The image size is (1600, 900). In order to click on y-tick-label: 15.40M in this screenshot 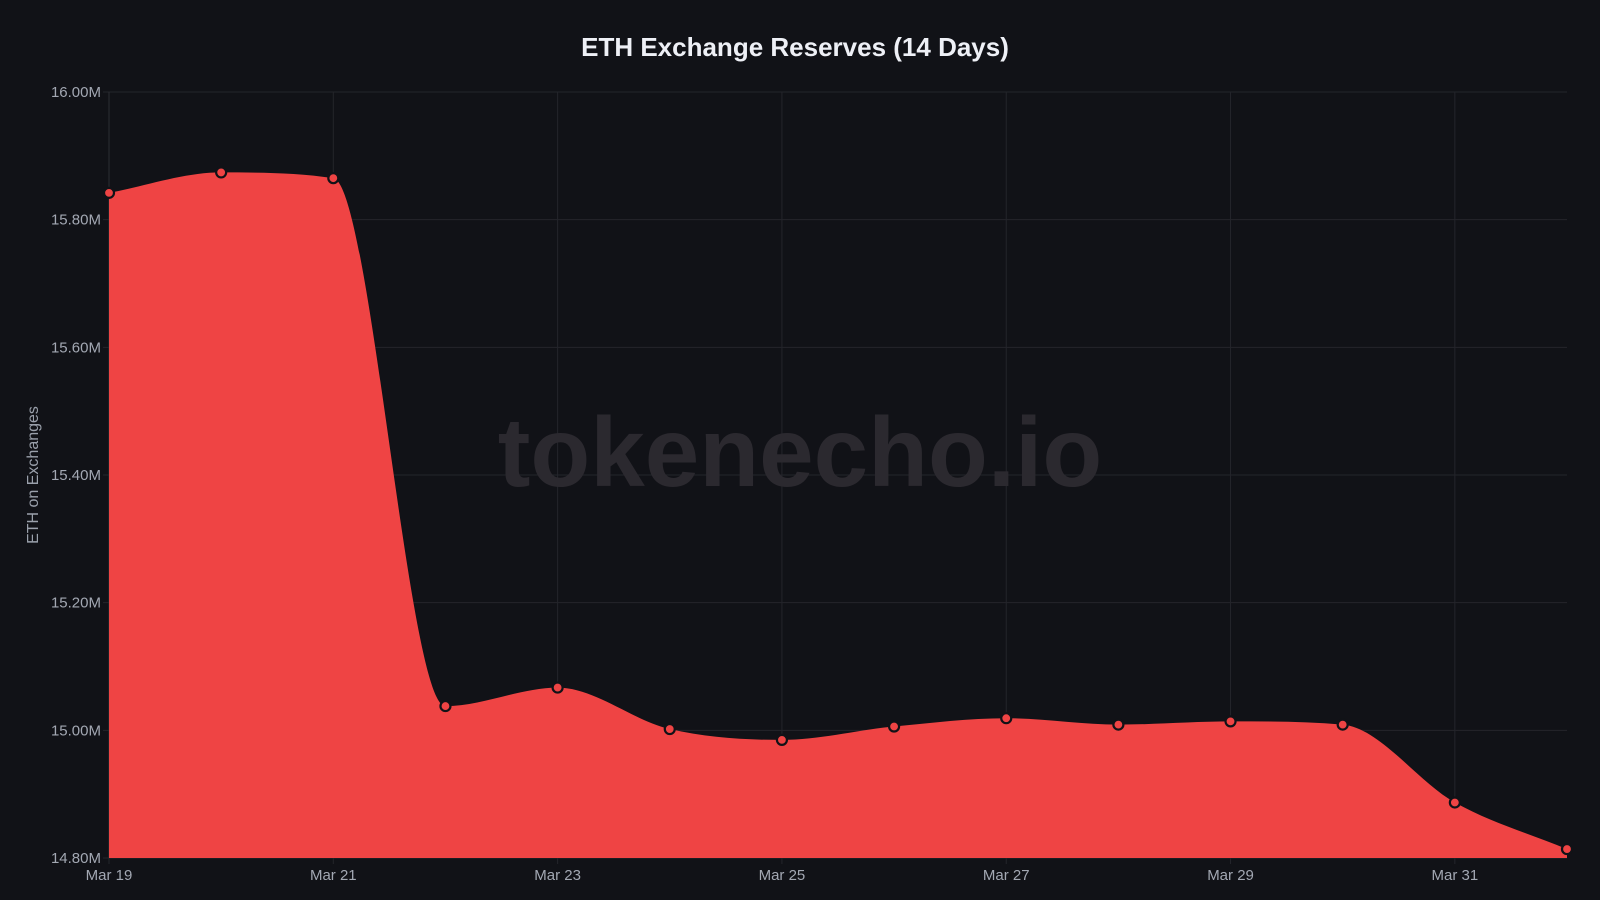, I will do `click(76, 475)`.